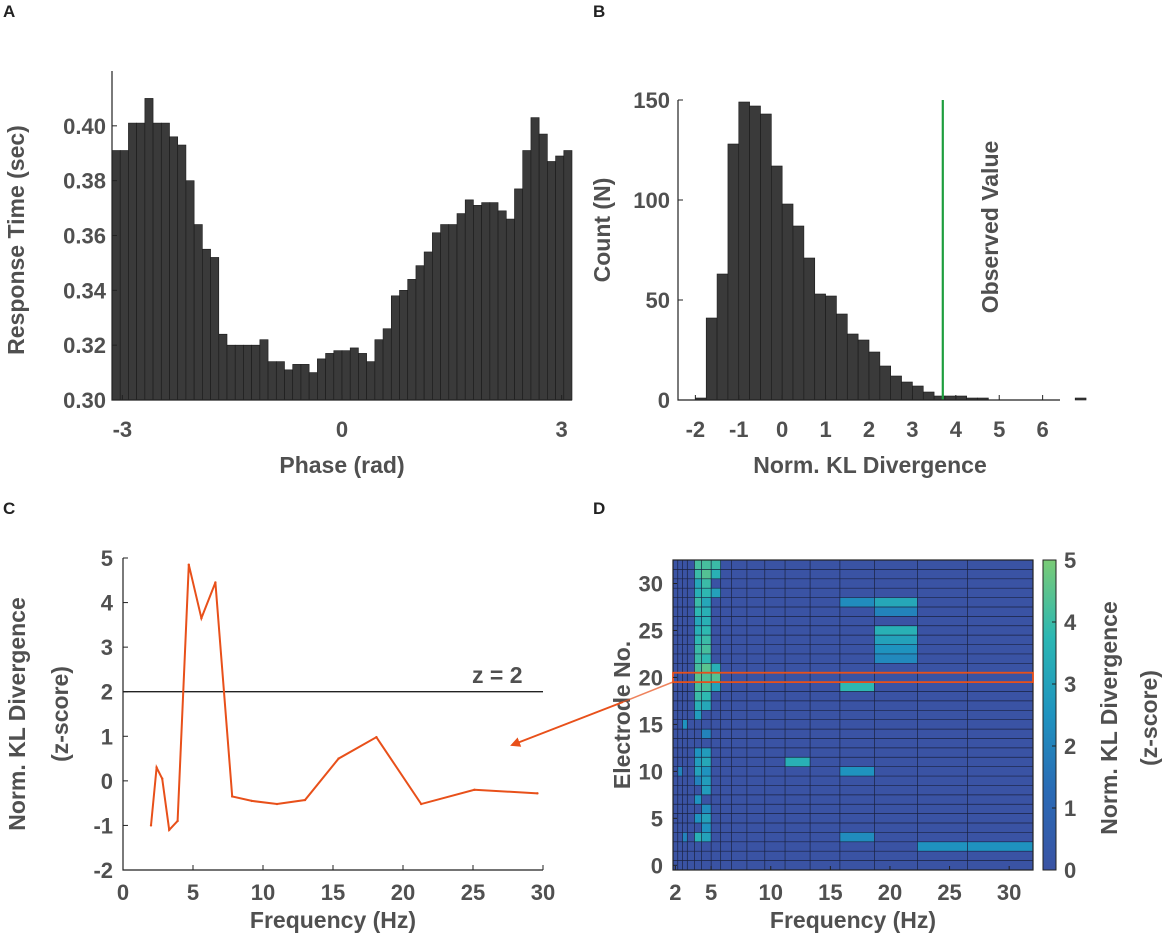 Image resolution: width=1170 pixels, height=949 pixels. What do you see at coordinates (956, 429) in the screenshot?
I see `panel-b-xtick-label: 4` at bounding box center [956, 429].